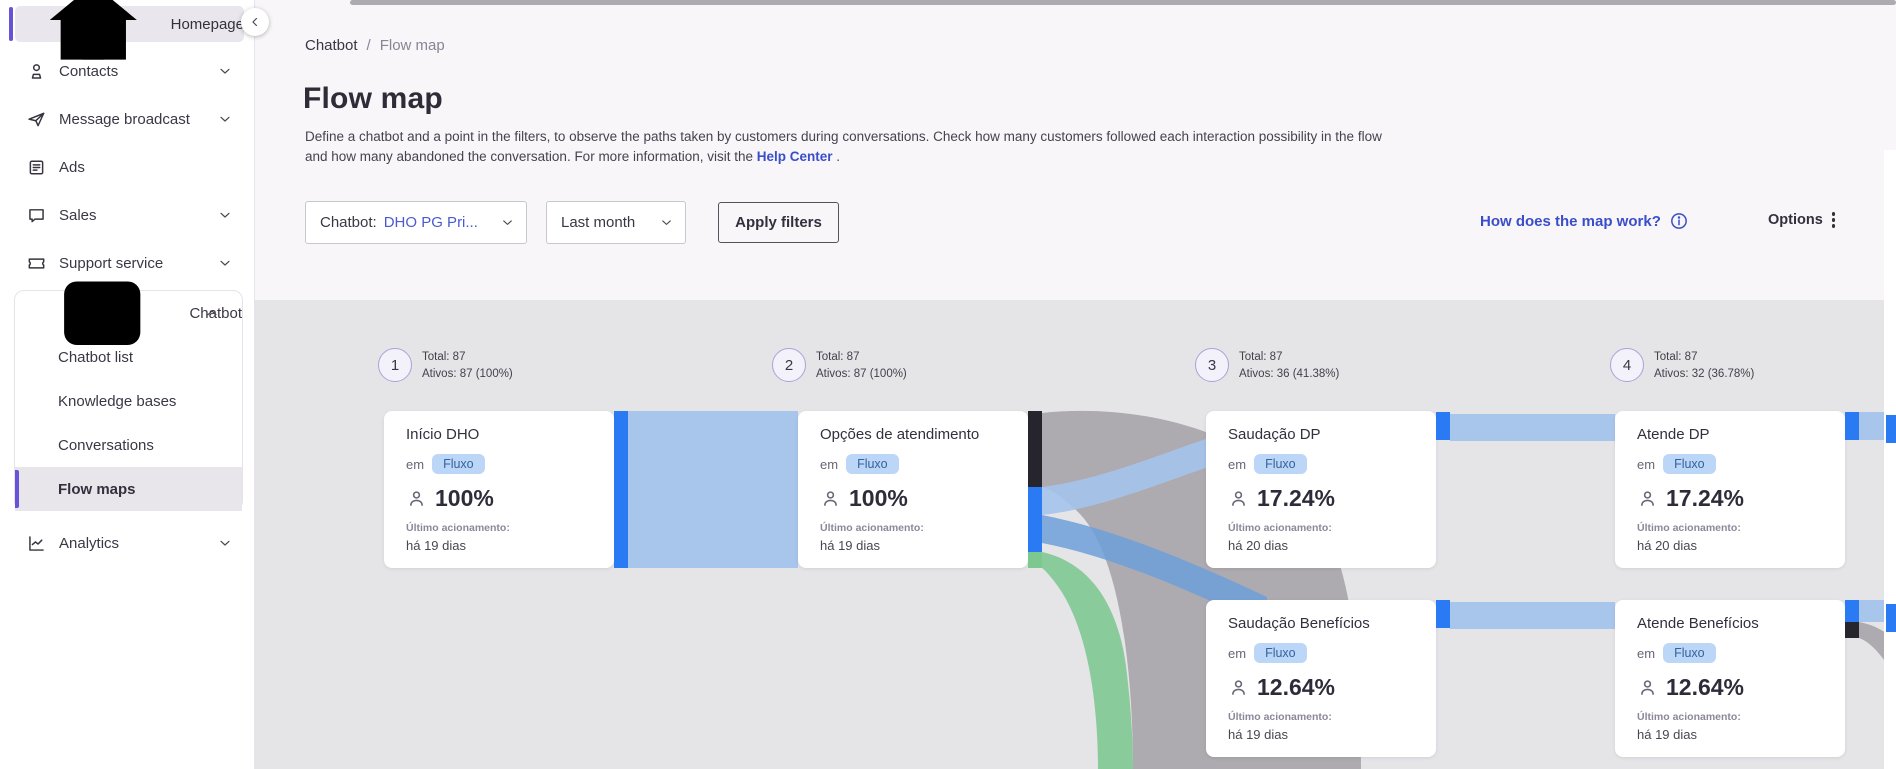 The image size is (1896, 769). Describe the element at coordinates (331, 45) in the screenshot. I see `breadcrumb-parent: Chatbot` at that location.